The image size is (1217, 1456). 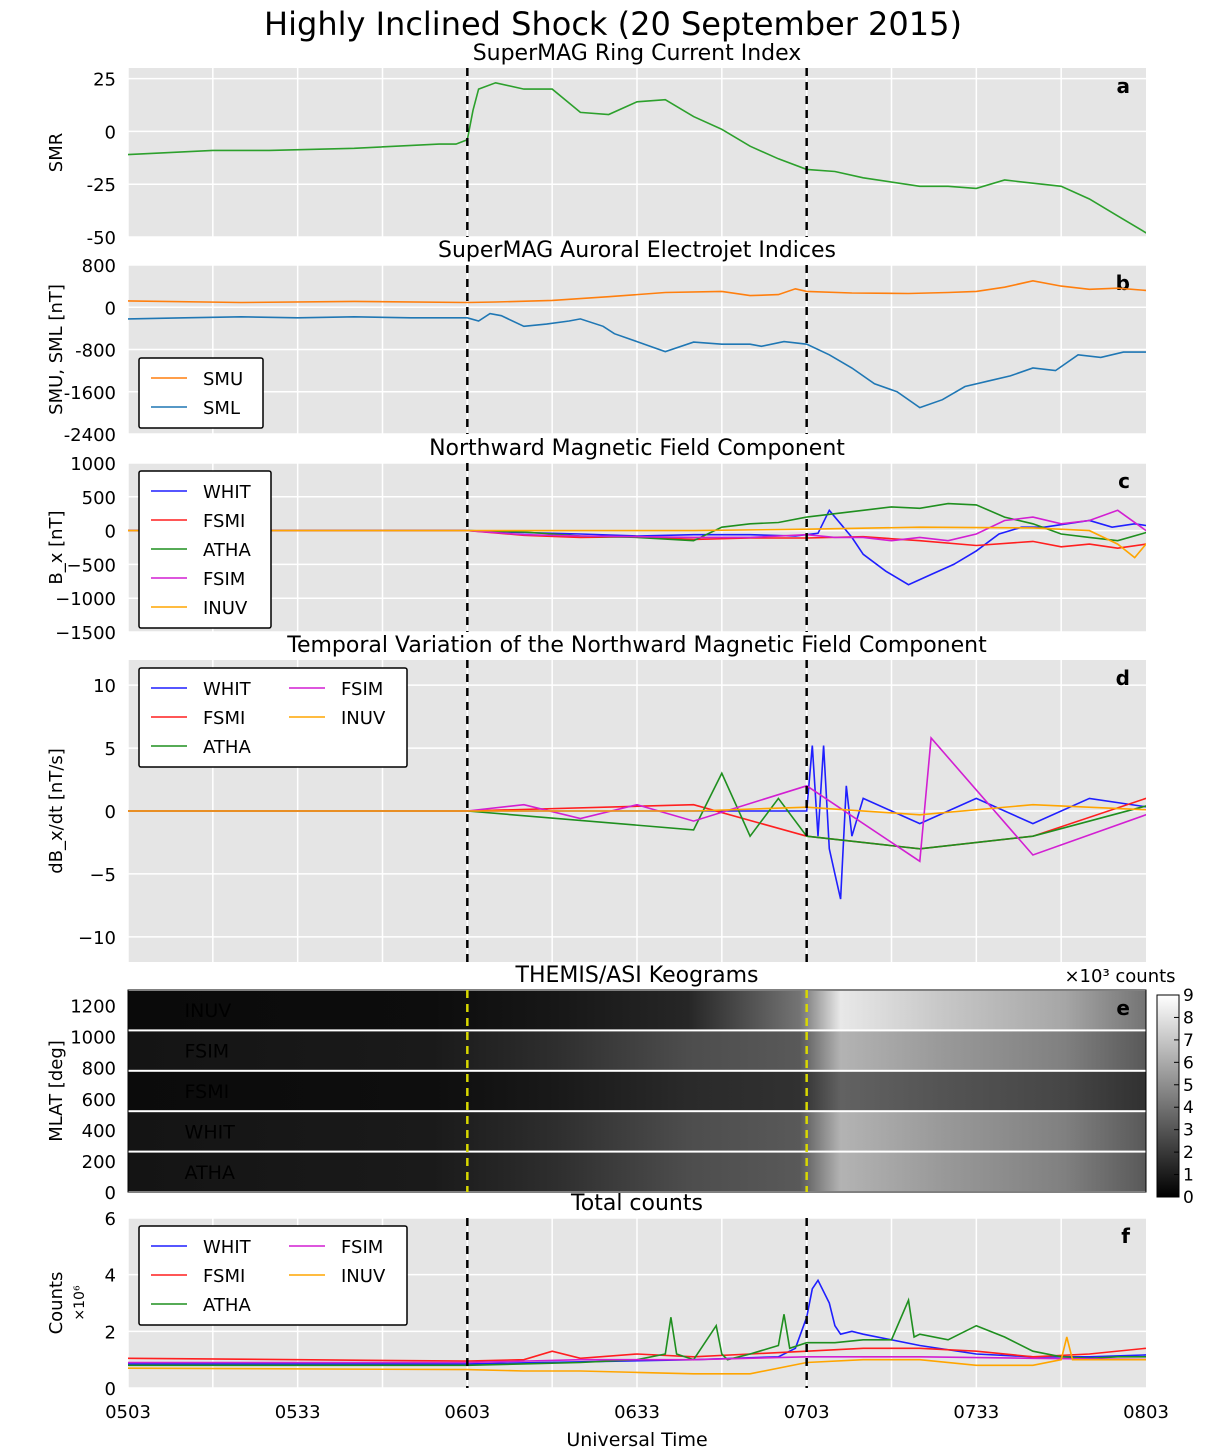 What do you see at coordinates (637, 53) in the screenshot?
I see `panel-title: SuperMAG Ring Current Index` at bounding box center [637, 53].